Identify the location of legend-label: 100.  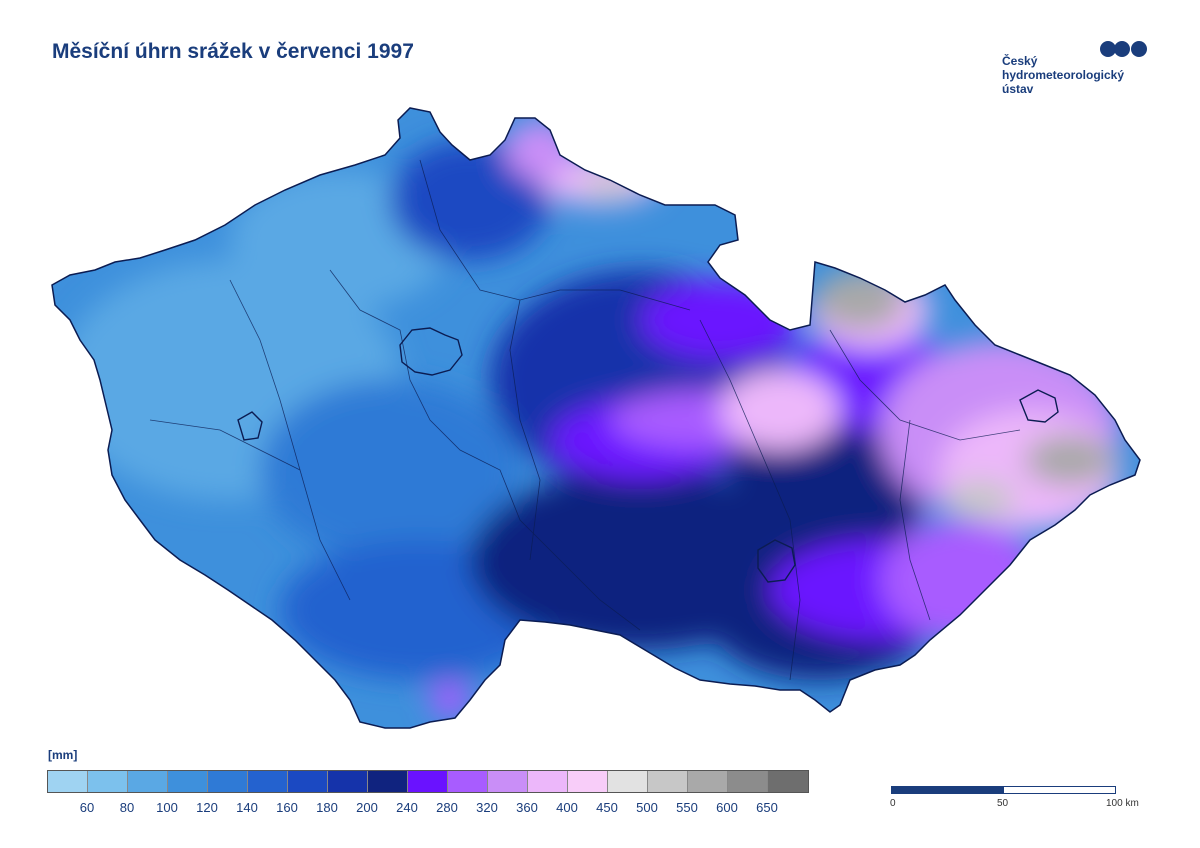
(167, 807).